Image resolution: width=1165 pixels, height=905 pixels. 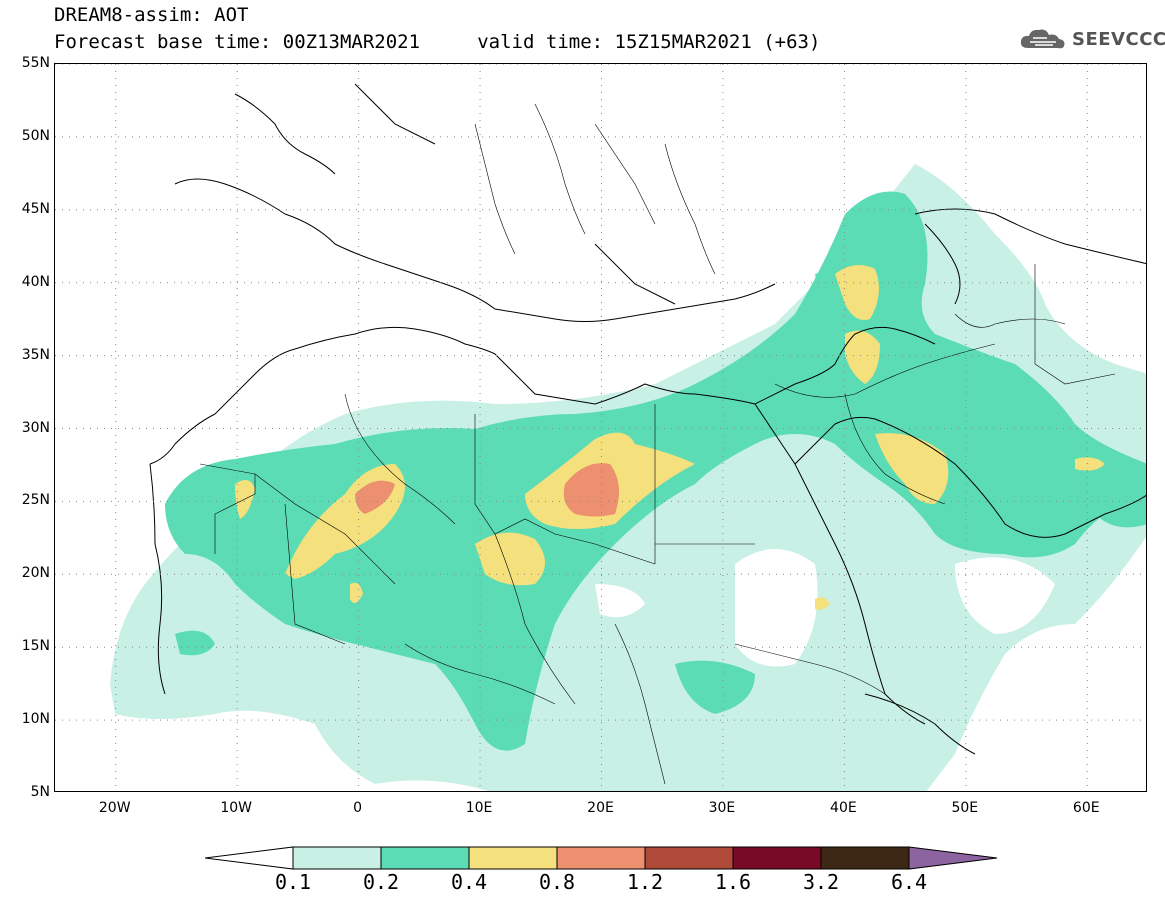 What do you see at coordinates (35, 573) in the screenshot?
I see `lat-tick-label: 20N` at bounding box center [35, 573].